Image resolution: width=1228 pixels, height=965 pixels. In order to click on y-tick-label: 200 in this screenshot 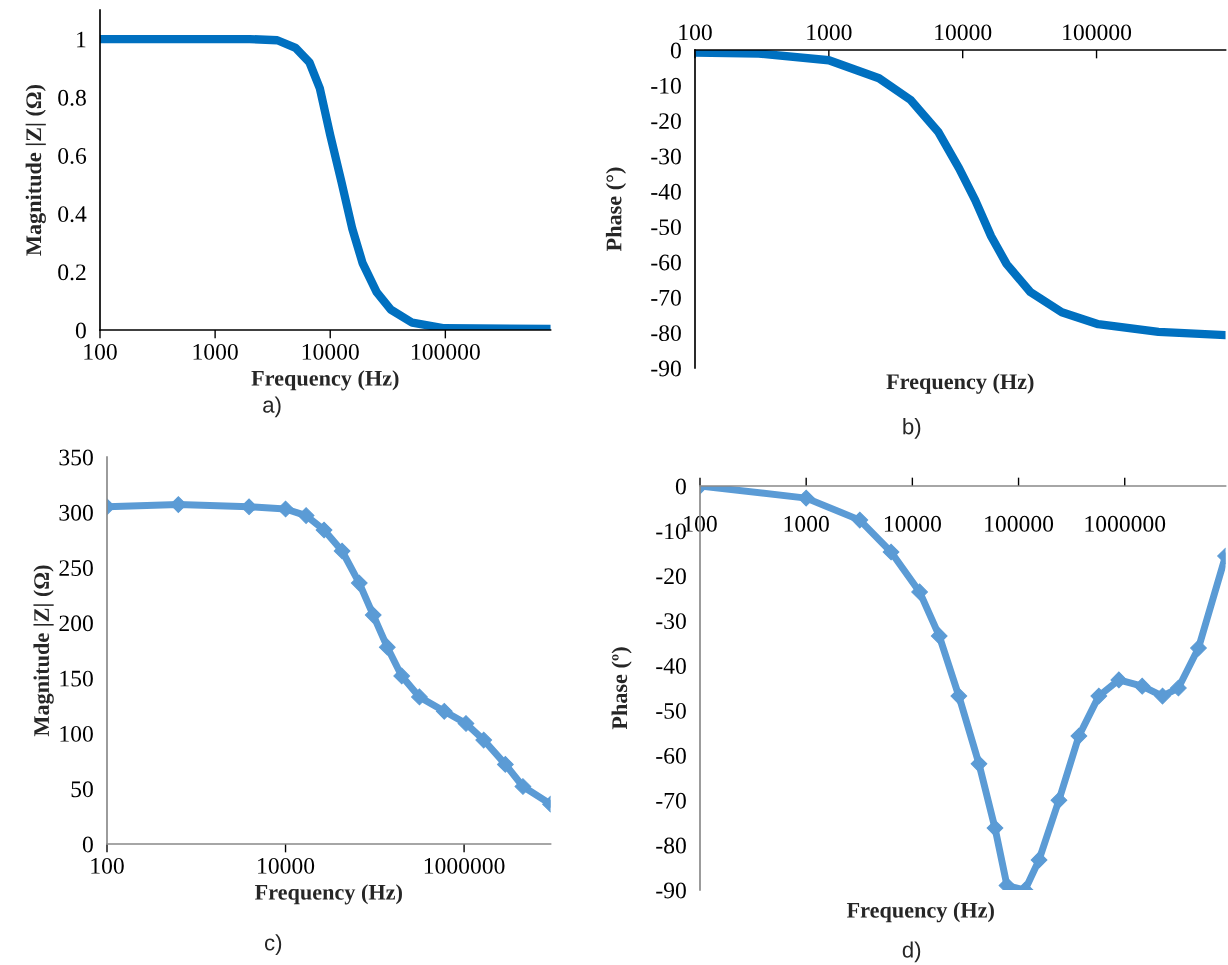, I will do `click(76, 623)`.